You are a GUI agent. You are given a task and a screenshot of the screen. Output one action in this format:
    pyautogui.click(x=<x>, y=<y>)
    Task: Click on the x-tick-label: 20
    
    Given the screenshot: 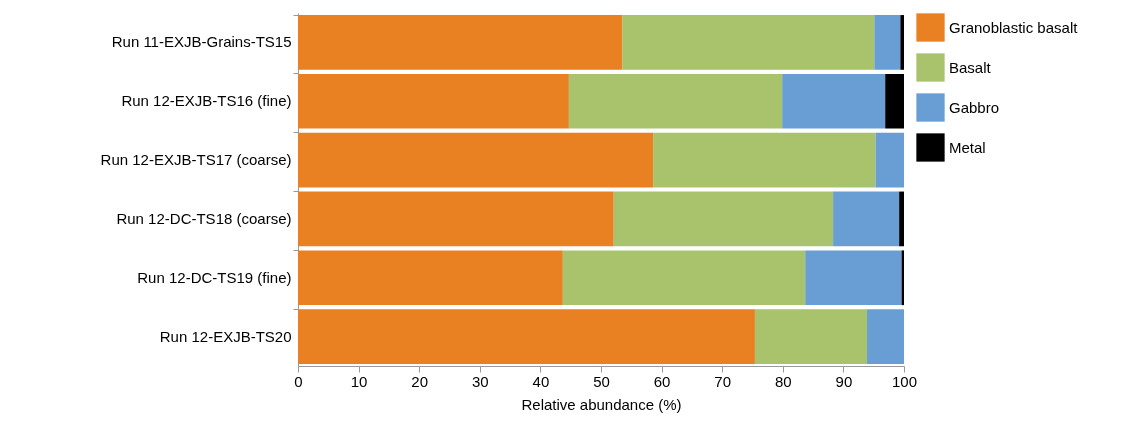 What is the action you would take?
    pyautogui.click(x=420, y=381)
    